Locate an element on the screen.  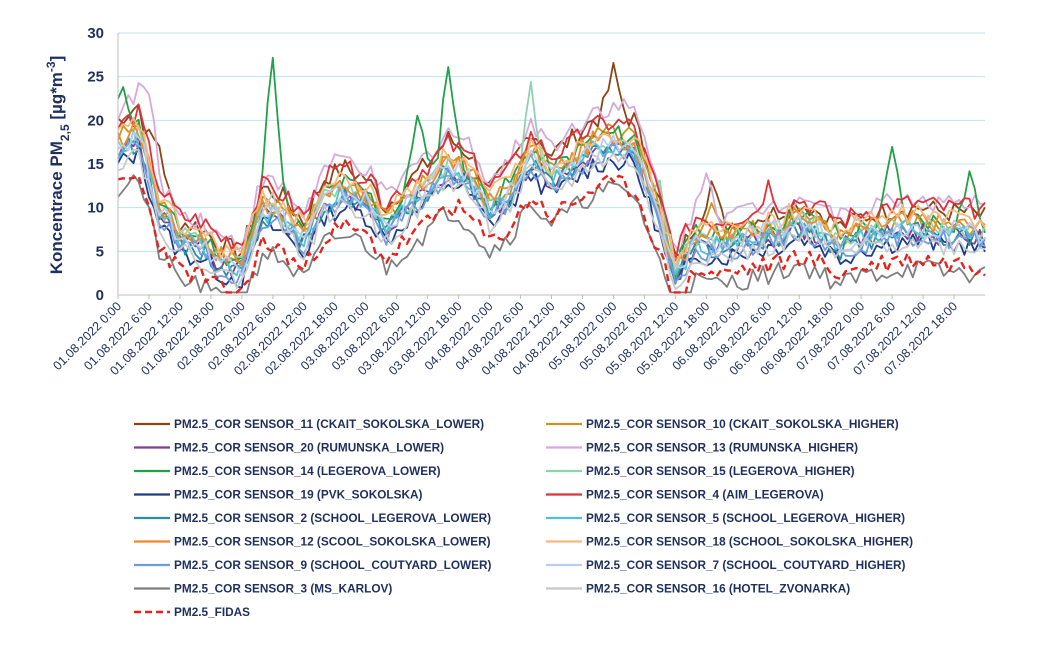
legend-item: PM2.5_COR SENSOR_4 (AIM_LEGEROVA) is located at coordinates (685, 495).